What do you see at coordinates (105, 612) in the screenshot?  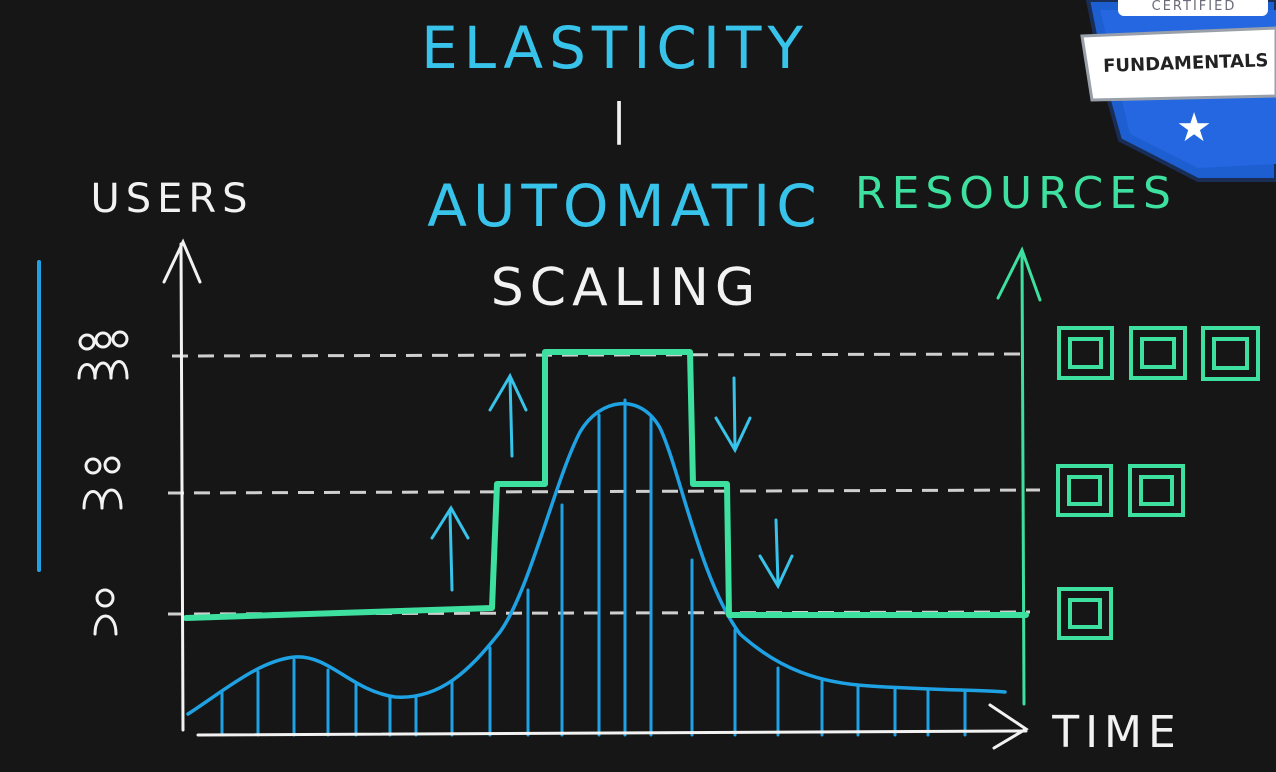 I see `single-user-icon` at bounding box center [105, 612].